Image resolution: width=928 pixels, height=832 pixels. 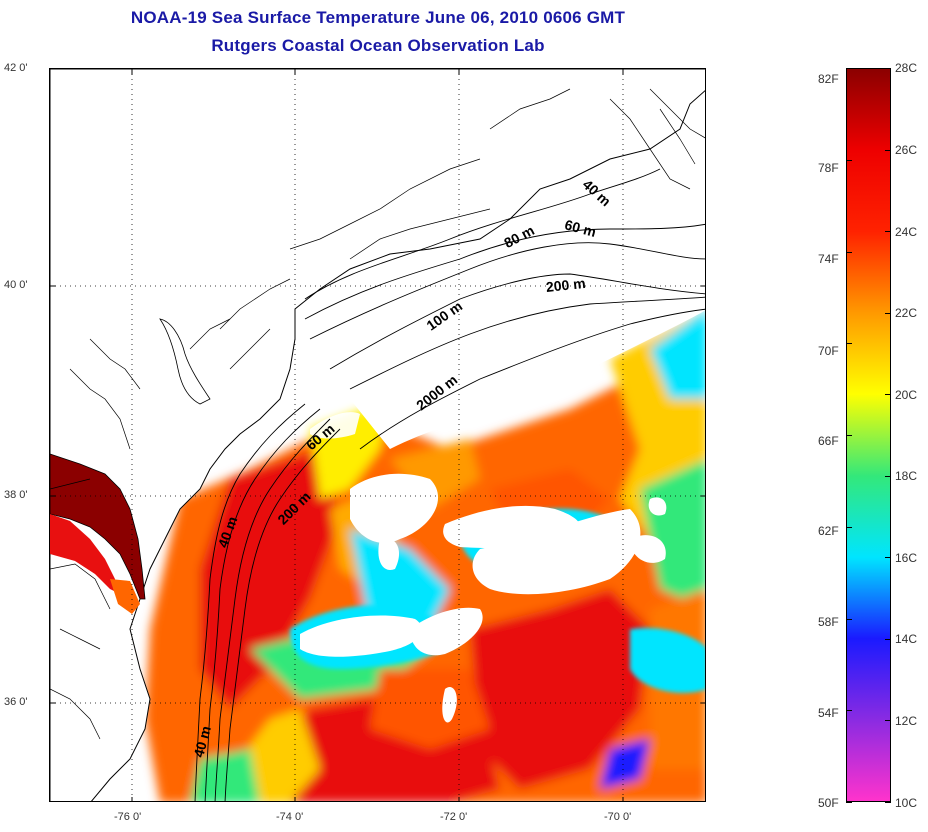 I want to click on contour-40m-south, so click(x=250, y=602).